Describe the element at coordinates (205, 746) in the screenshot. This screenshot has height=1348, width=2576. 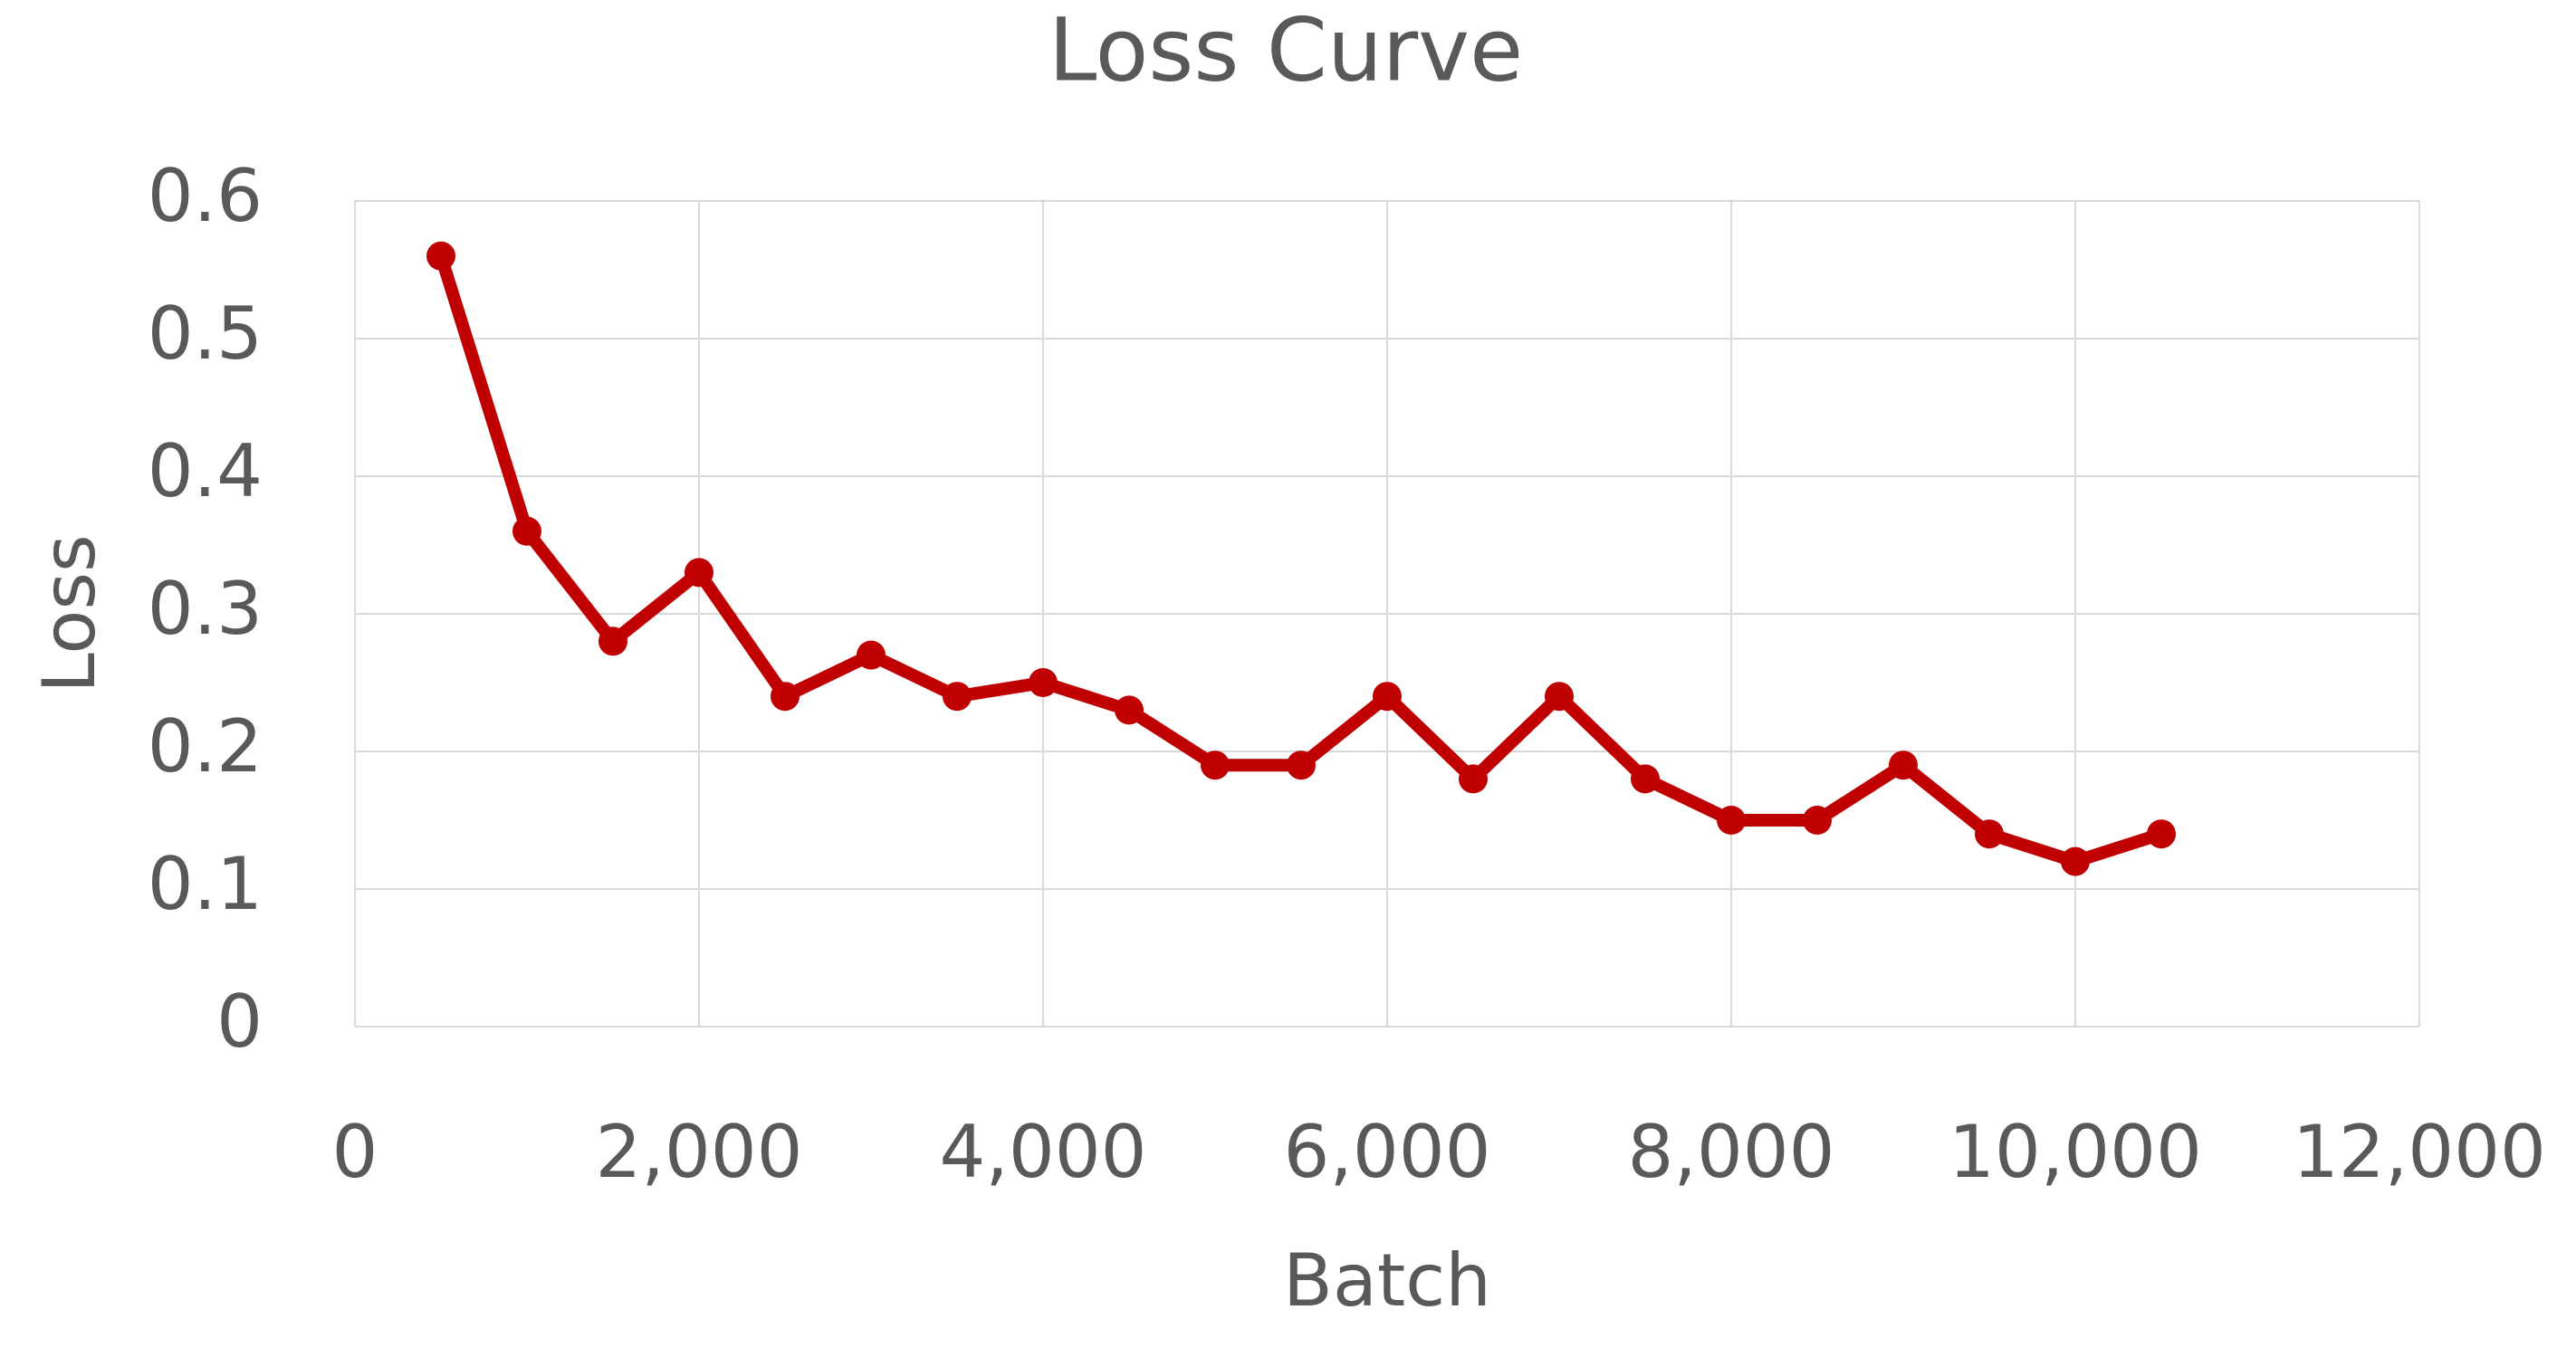
I see `y-tick-label: 0.2` at that location.